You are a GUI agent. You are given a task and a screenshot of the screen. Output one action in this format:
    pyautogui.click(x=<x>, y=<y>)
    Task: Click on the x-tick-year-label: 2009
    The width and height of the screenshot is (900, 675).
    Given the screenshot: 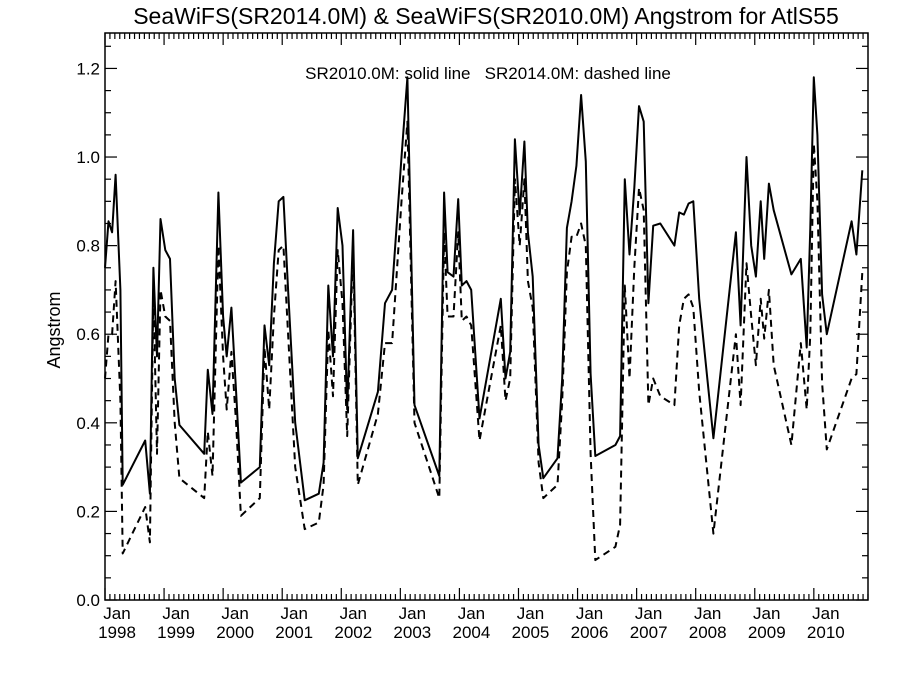 What is the action you would take?
    pyautogui.click(x=767, y=632)
    